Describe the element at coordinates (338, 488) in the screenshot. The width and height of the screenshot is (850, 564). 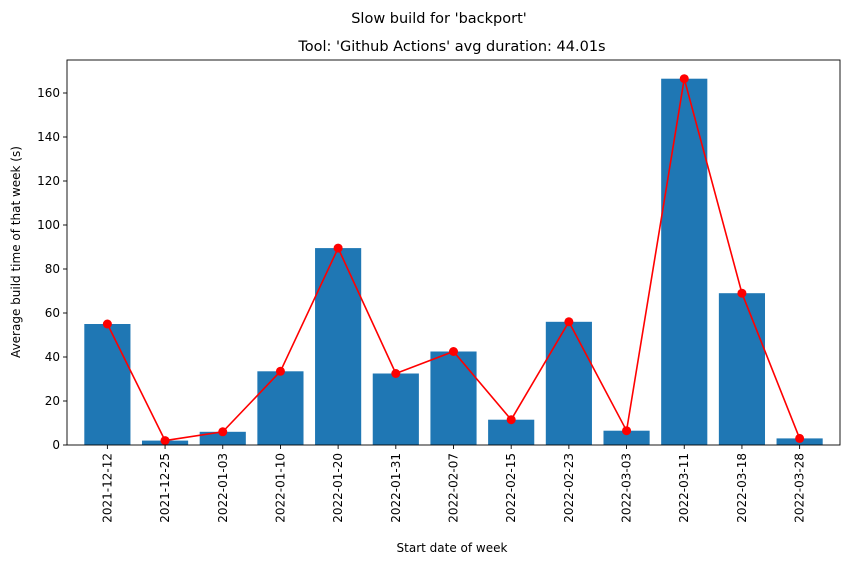
I see `x-tick-label: 2022-01-20` at that location.